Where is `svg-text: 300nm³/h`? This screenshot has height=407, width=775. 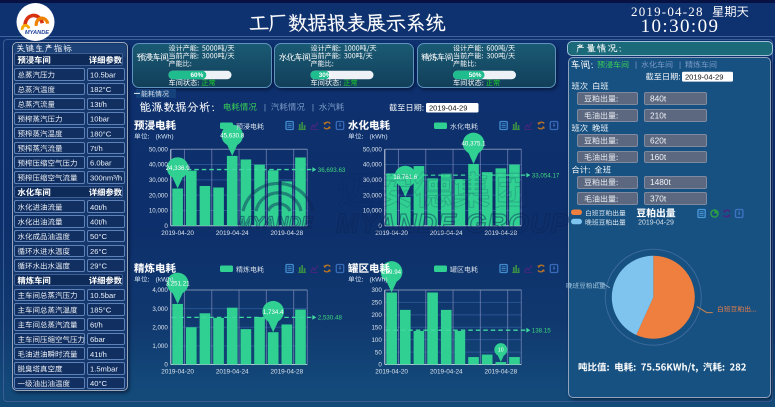 svg-text: 300nm³/h is located at coordinates (106, 177).